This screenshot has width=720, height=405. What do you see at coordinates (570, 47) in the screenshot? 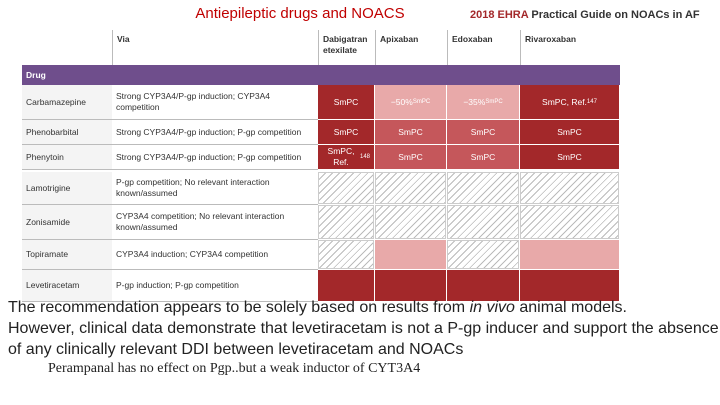
I see `column-header: Rivaroxaban` at bounding box center [570, 47].